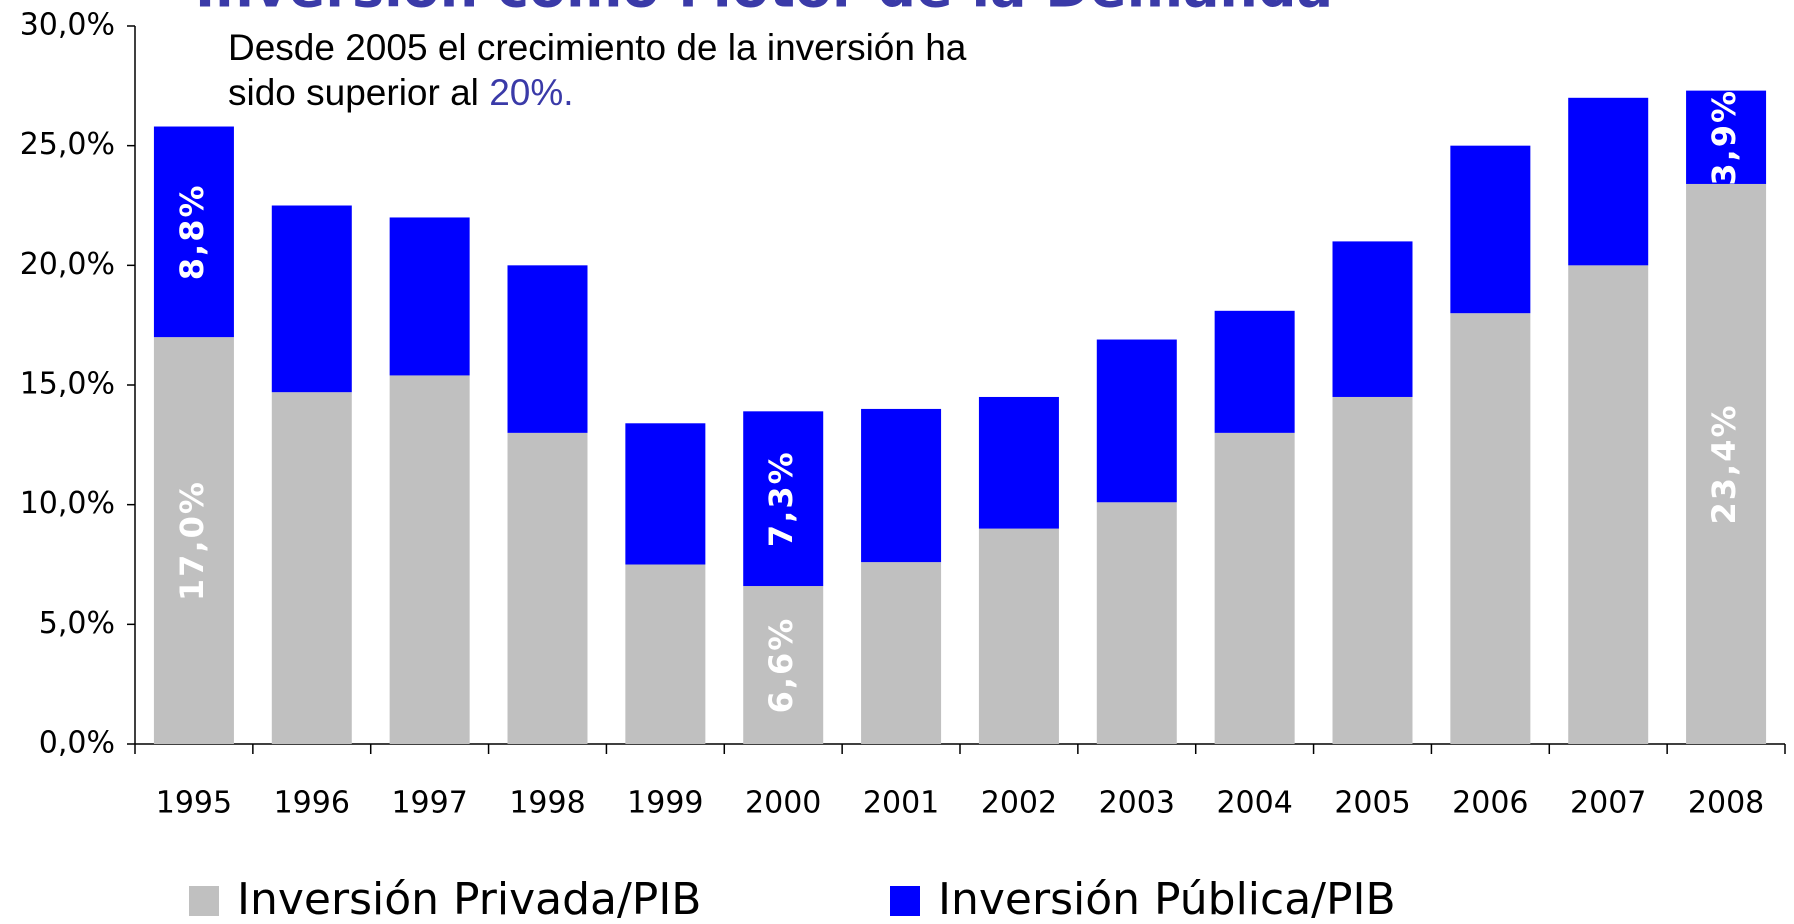 This screenshot has height=924, width=1794. Describe the element at coordinates (1167, 899) in the screenshot. I see `legend-label: Inversión Pública/PIB` at that location.